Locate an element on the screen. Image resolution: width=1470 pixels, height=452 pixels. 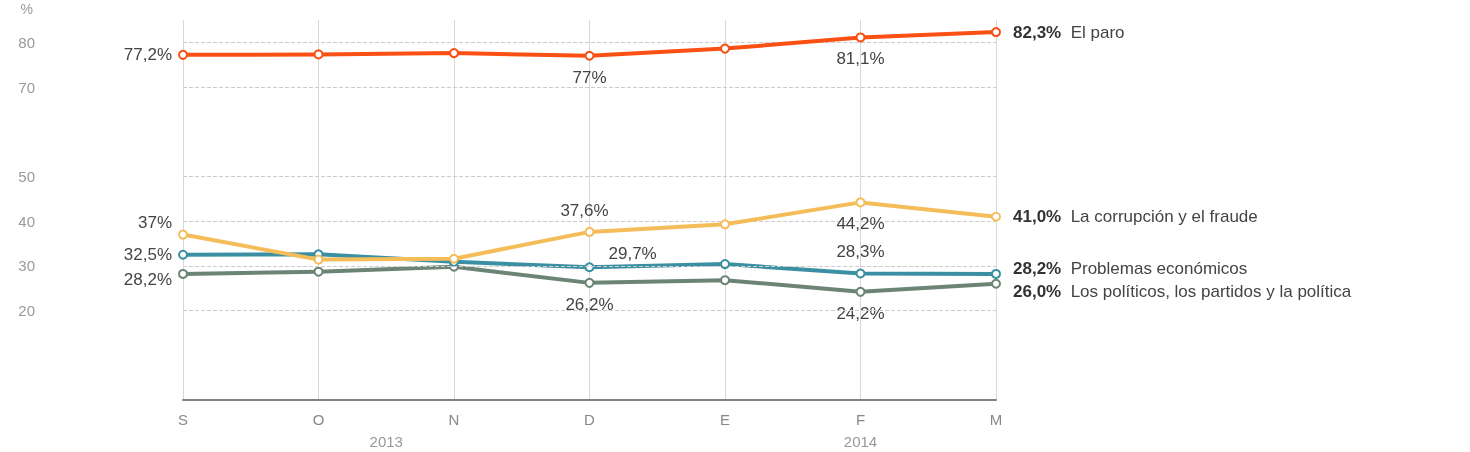
text: La corrupción y el fraude is located at coordinates (1159, 217).